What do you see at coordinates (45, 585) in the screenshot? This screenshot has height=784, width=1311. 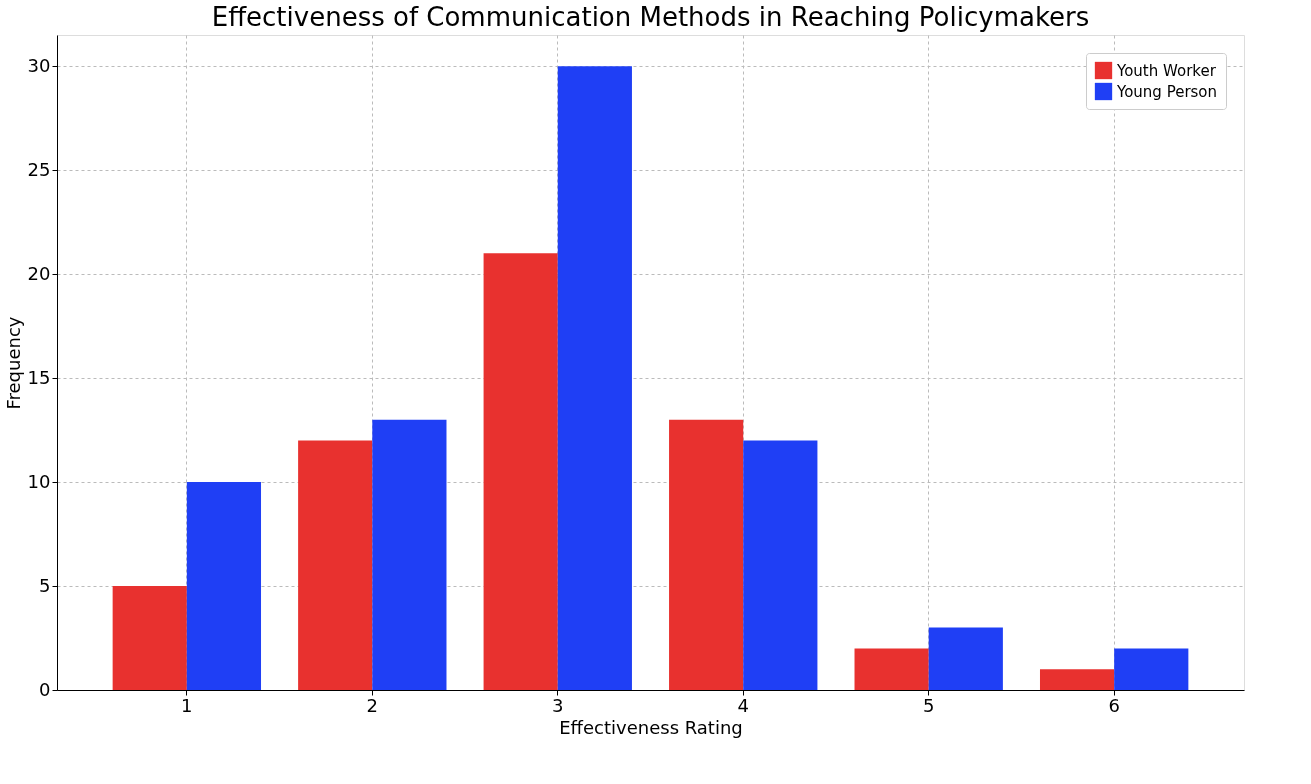 I see `y-tick-label: 5` at bounding box center [45, 585].